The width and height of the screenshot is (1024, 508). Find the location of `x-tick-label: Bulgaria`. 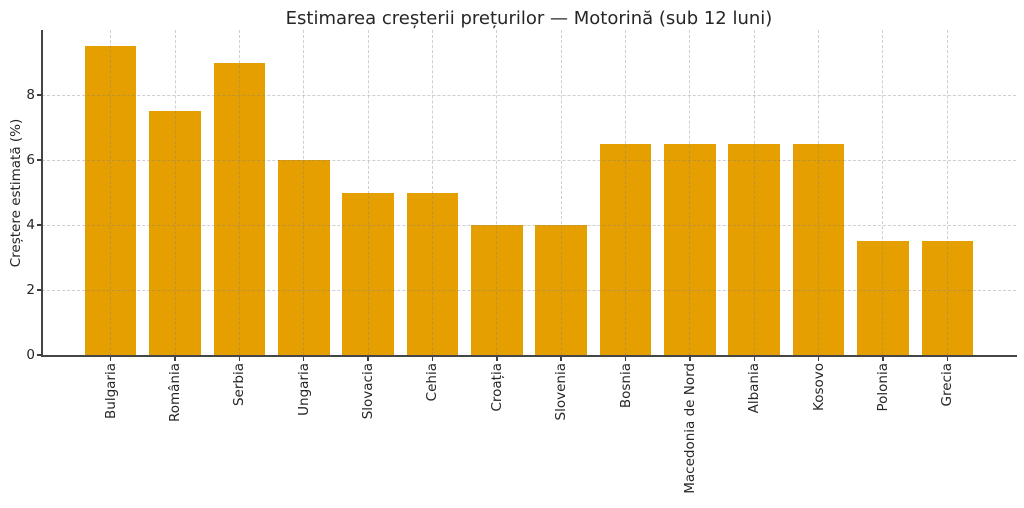

x-tick-label: Bulgaria is located at coordinates (110, 391).